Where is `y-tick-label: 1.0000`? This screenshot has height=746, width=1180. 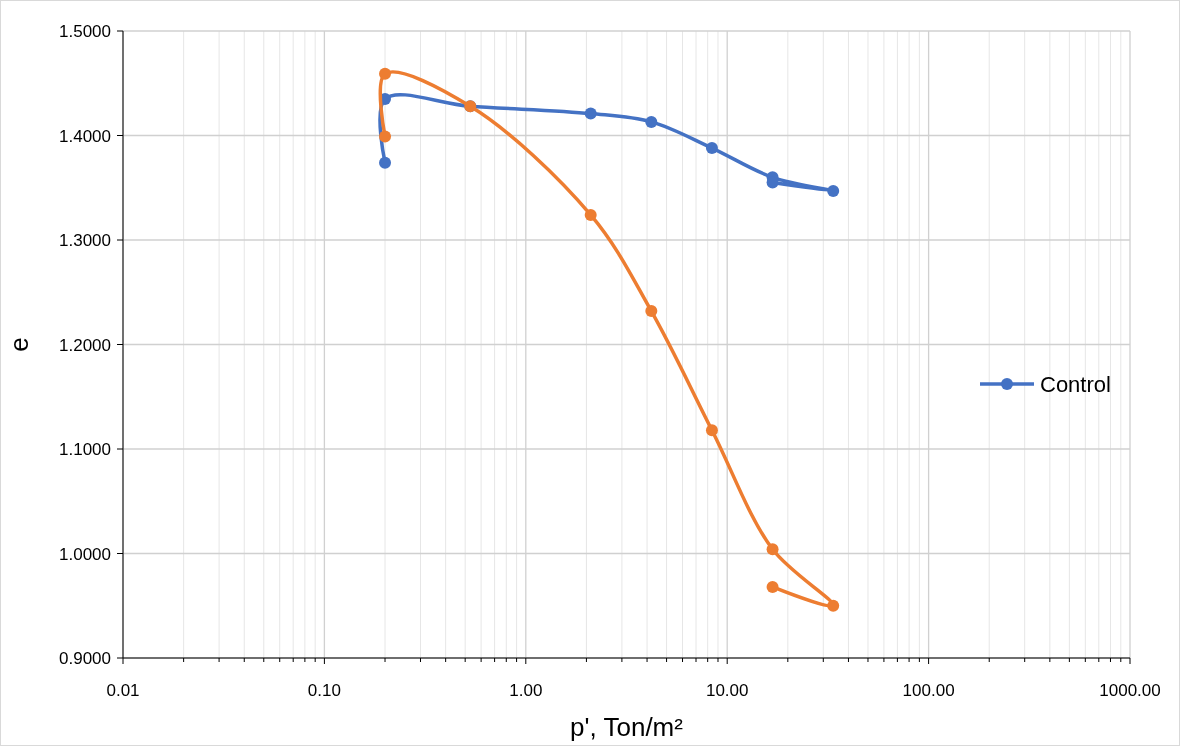
y-tick-label: 1.0000 is located at coordinates (85, 554).